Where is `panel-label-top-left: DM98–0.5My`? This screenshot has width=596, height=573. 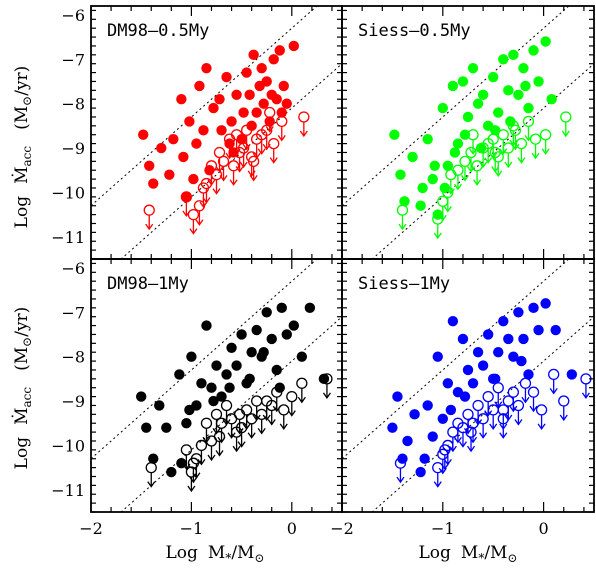
panel-label-top-left: DM98–0.5My is located at coordinates (158, 31).